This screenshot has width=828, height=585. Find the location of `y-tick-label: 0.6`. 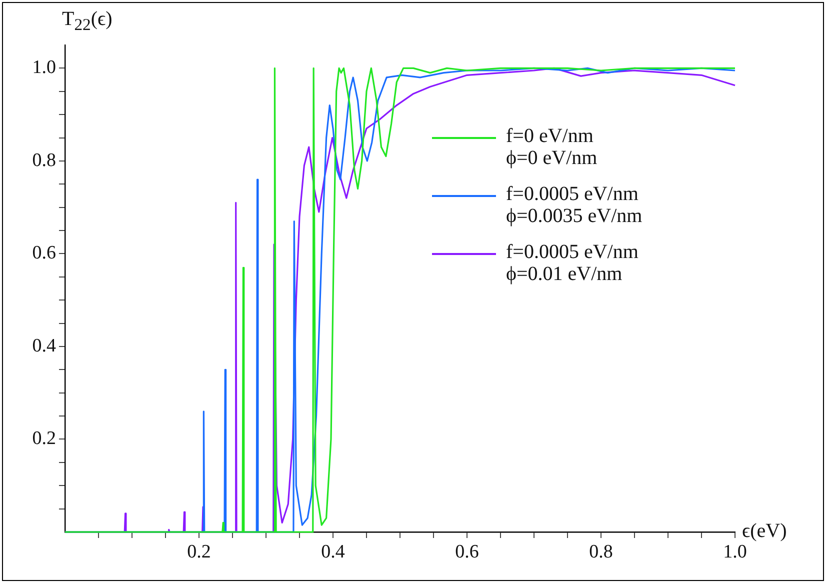

y-tick-label: 0.6 is located at coordinates (44, 253).